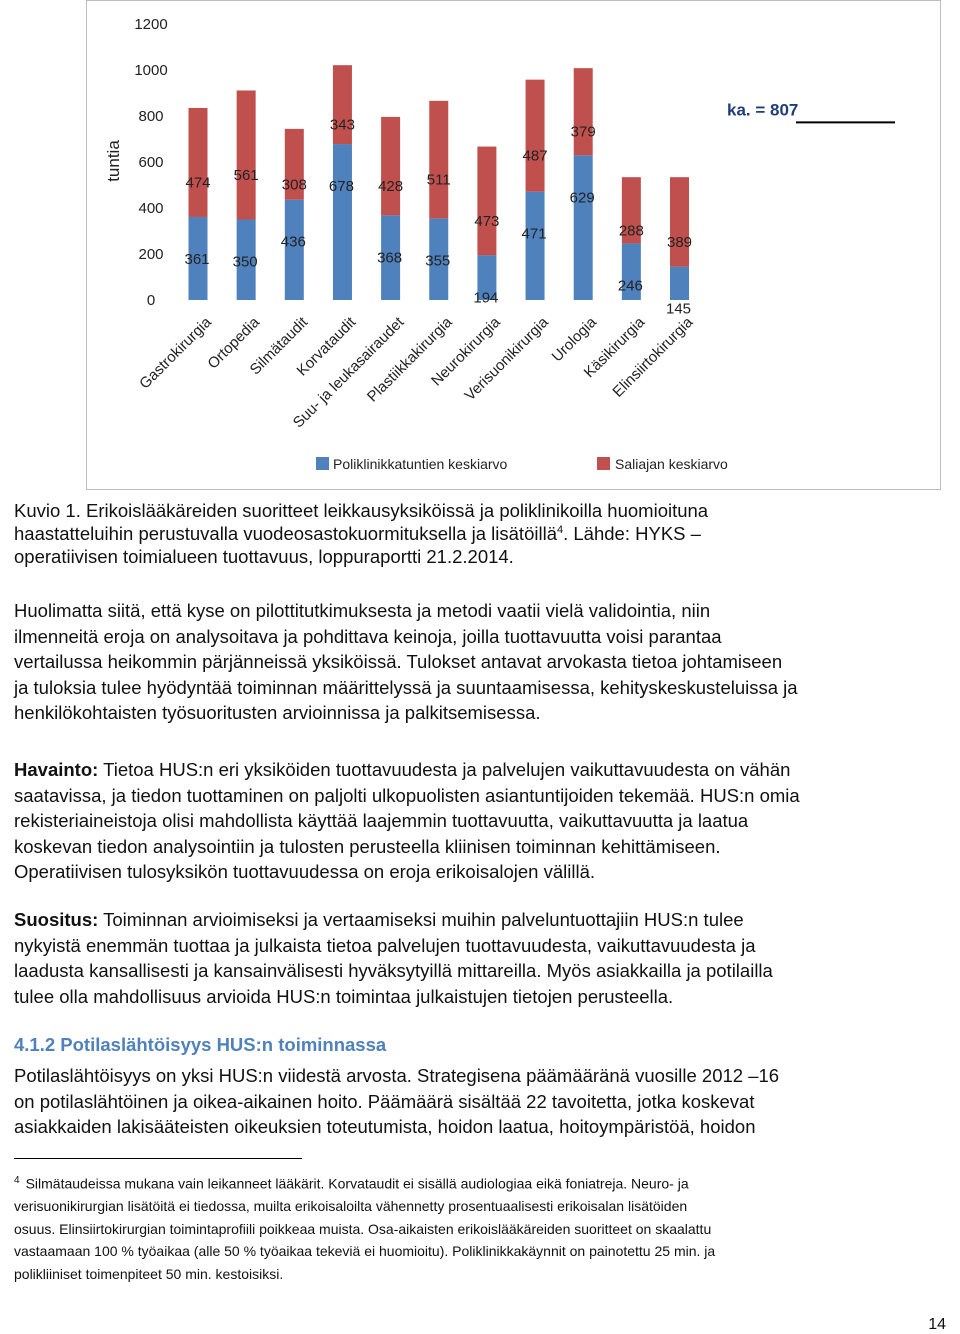 Image resolution: width=960 pixels, height=1334 pixels. I want to click on legend-label-poliklinikka: Poliklinikkatuntien keskiarvo, so click(420, 464).